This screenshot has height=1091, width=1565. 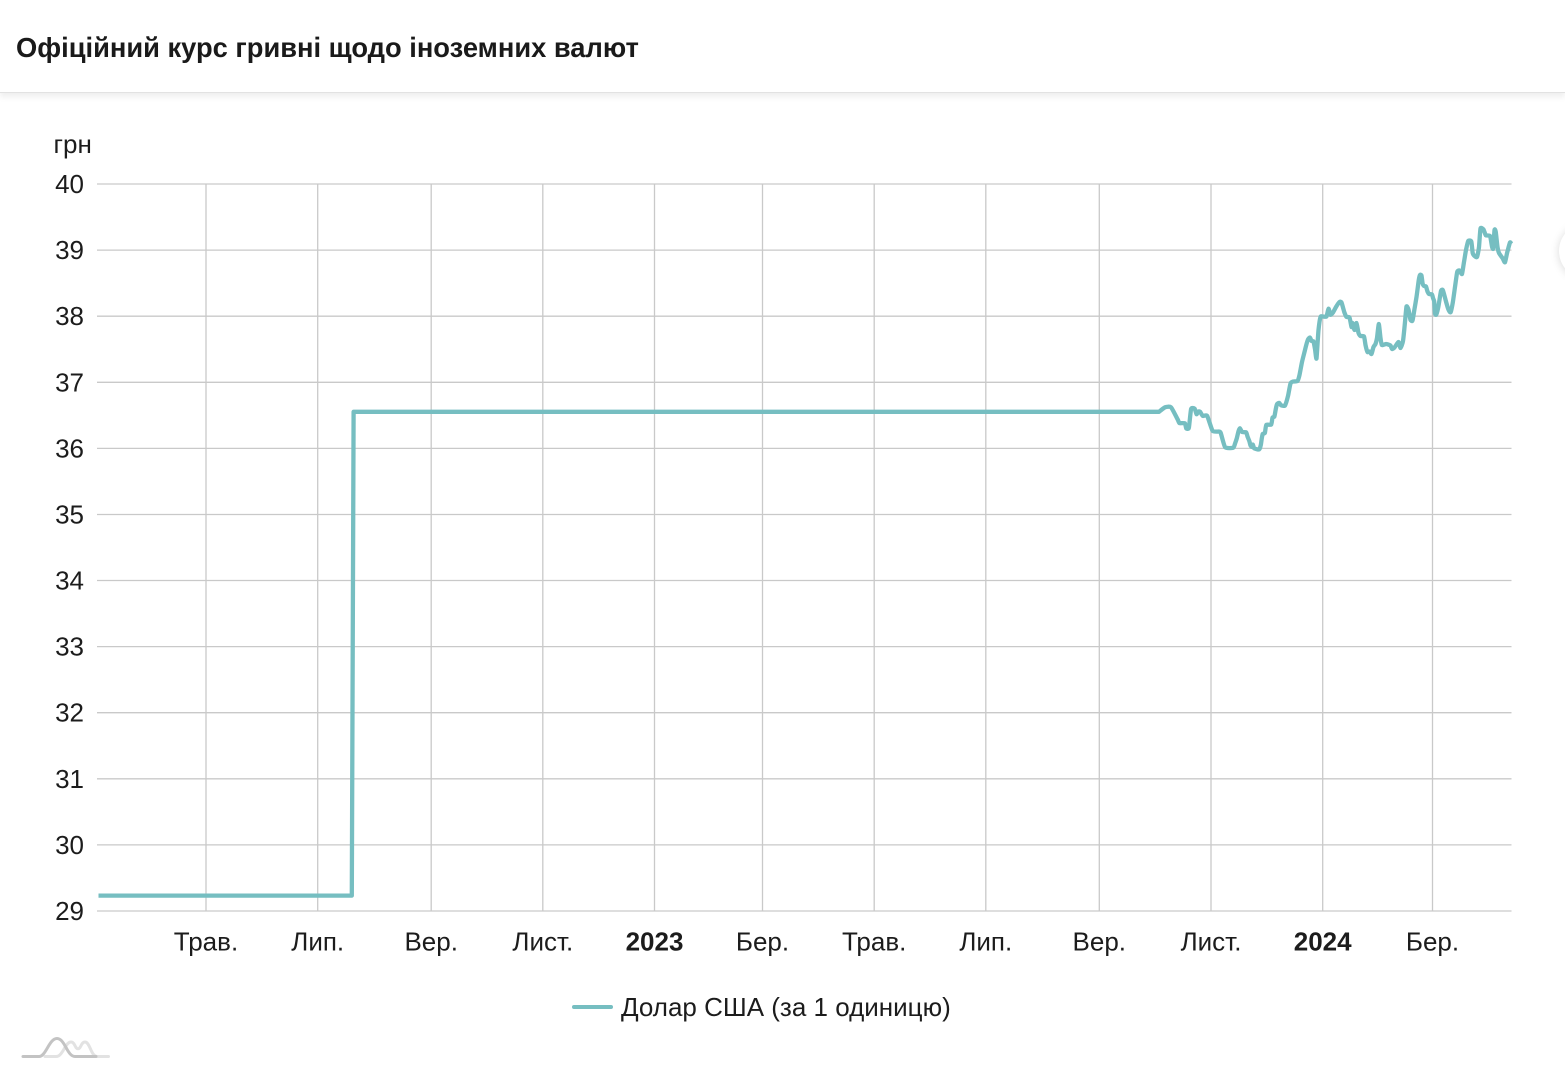 I want to click on svg-text: Долар США (за 1 одиницю), so click(x=786, y=1007).